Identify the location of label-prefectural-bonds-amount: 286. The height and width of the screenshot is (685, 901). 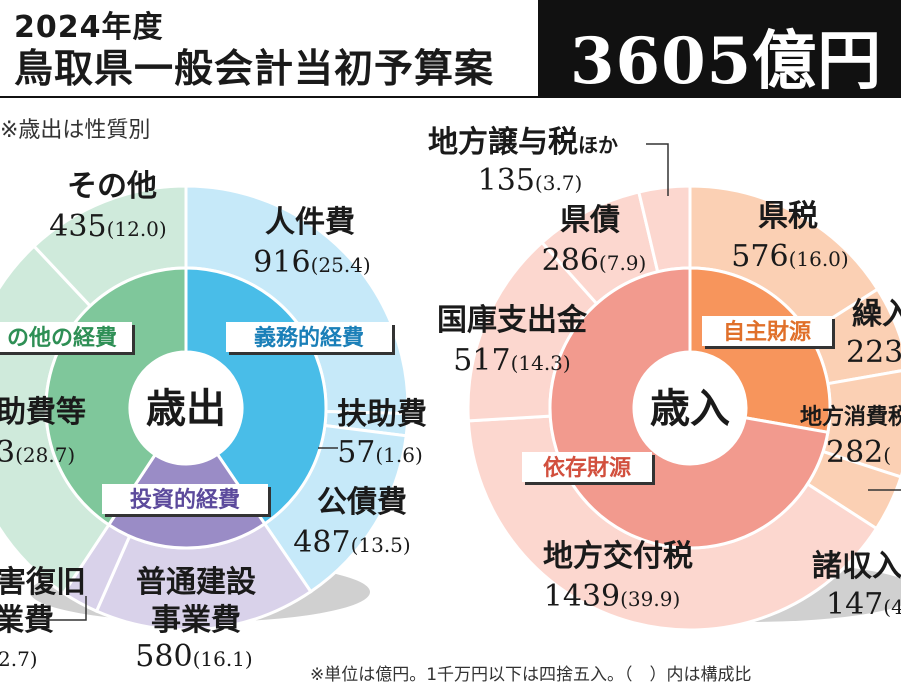
(570, 260).